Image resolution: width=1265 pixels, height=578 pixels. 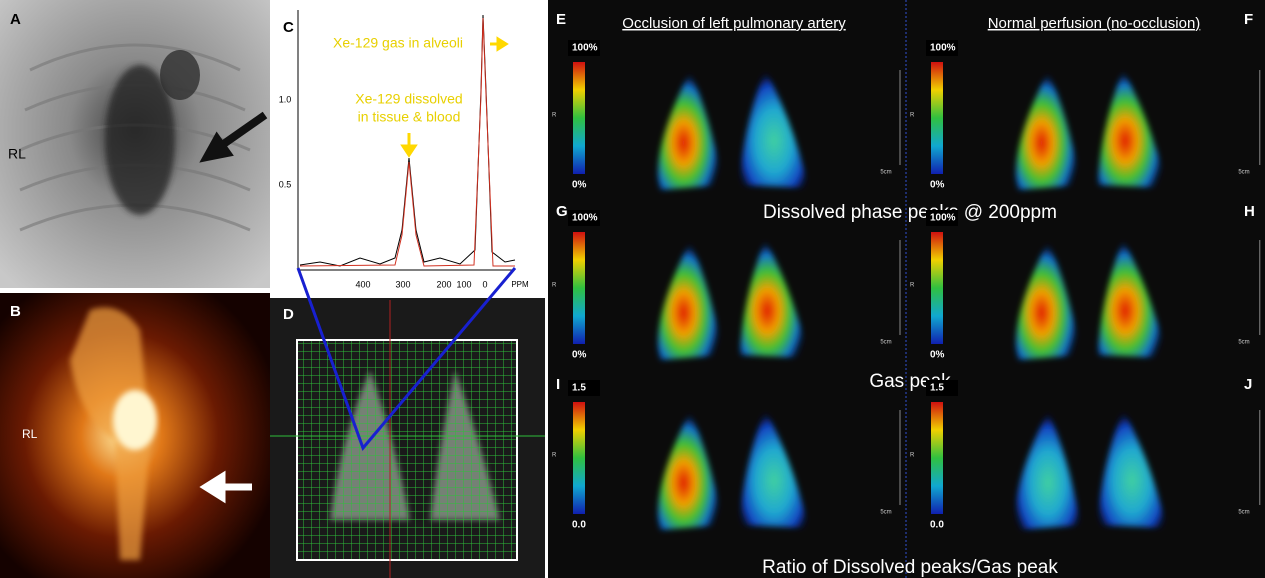 What do you see at coordinates (562, 211) in the screenshot?
I see `panel-letter: G` at bounding box center [562, 211].